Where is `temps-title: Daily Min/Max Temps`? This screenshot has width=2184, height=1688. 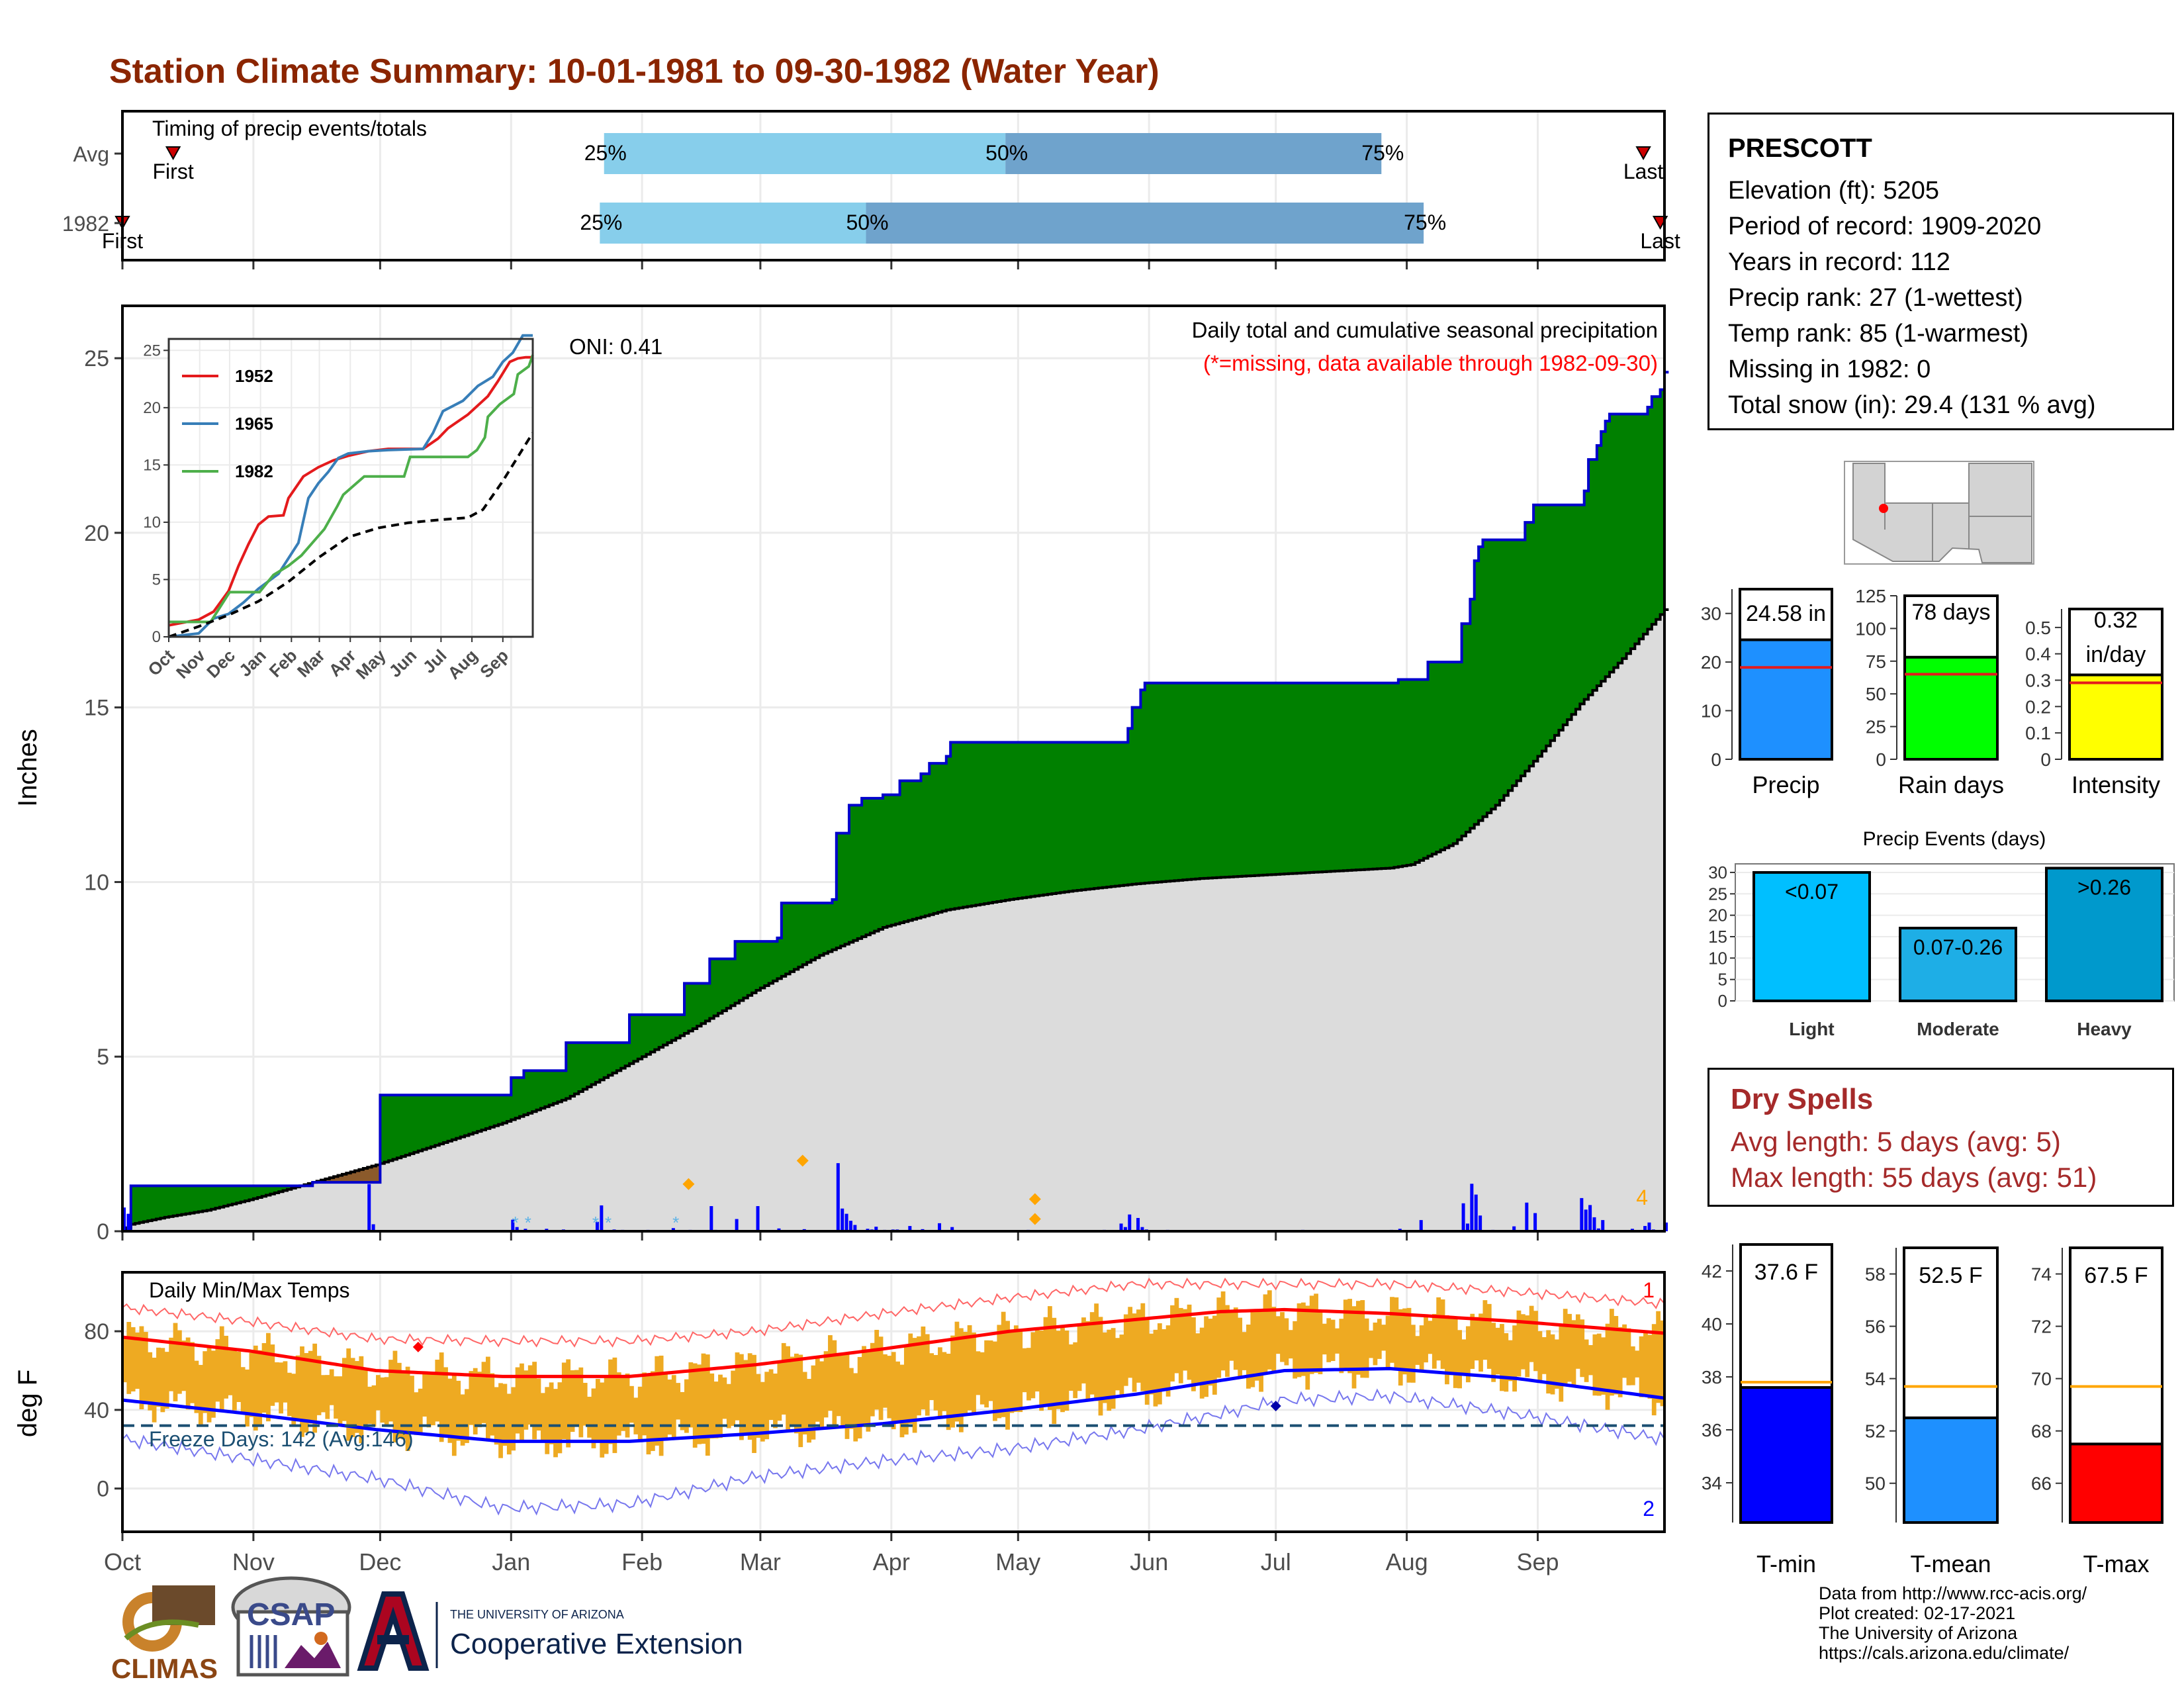
temps-title: Daily Min/Max Temps is located at coordinates (249, 1290).